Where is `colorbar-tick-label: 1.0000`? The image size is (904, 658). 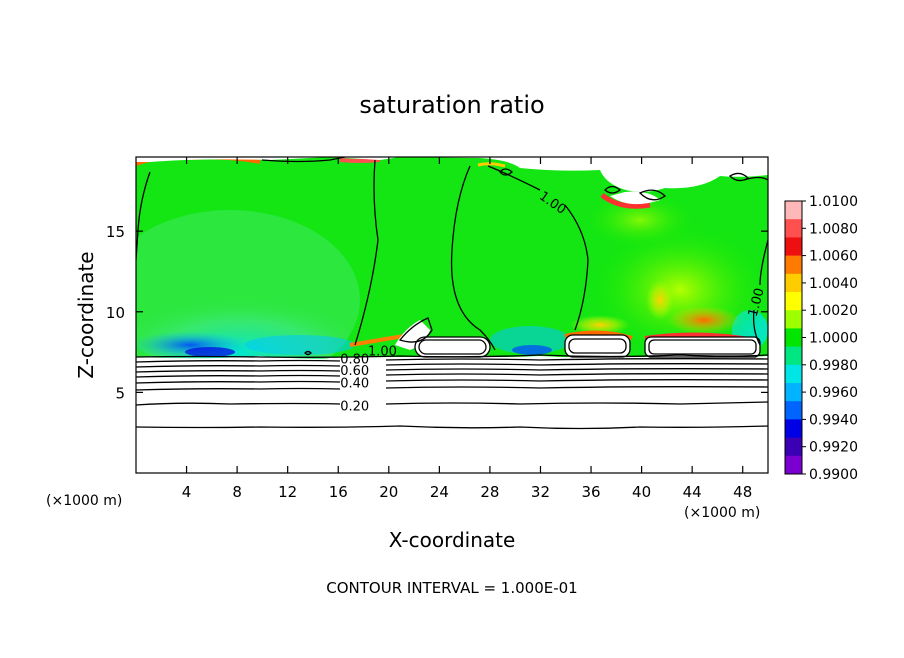
colorbar-tick-label: 1.0000 is located at coordinates (833, 339).